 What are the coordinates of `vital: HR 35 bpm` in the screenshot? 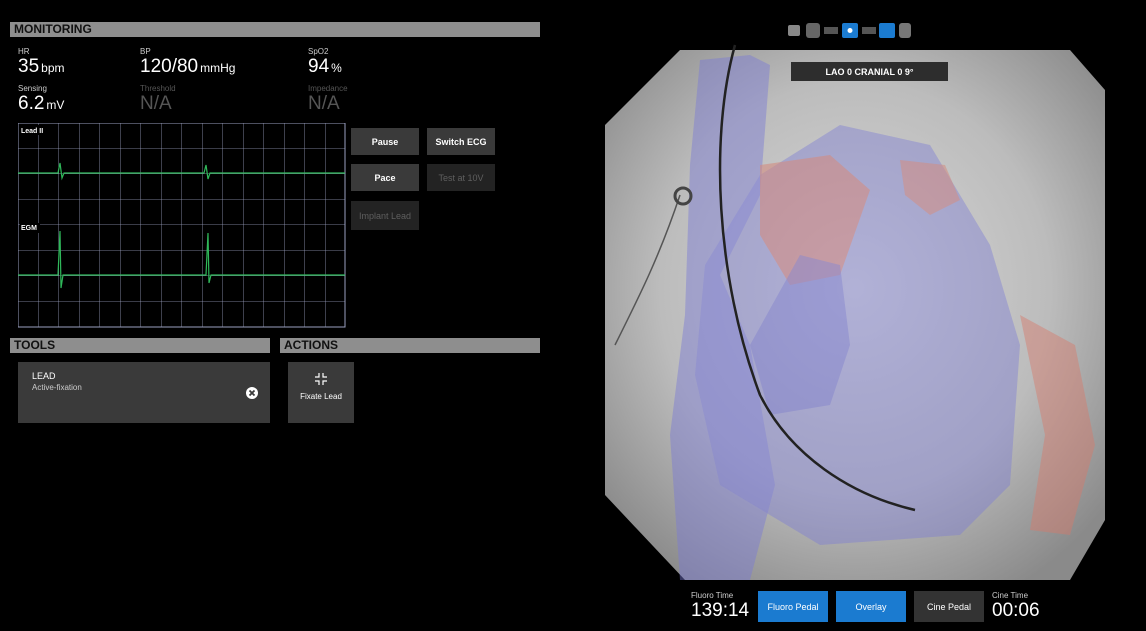 It's located at (41, 62).